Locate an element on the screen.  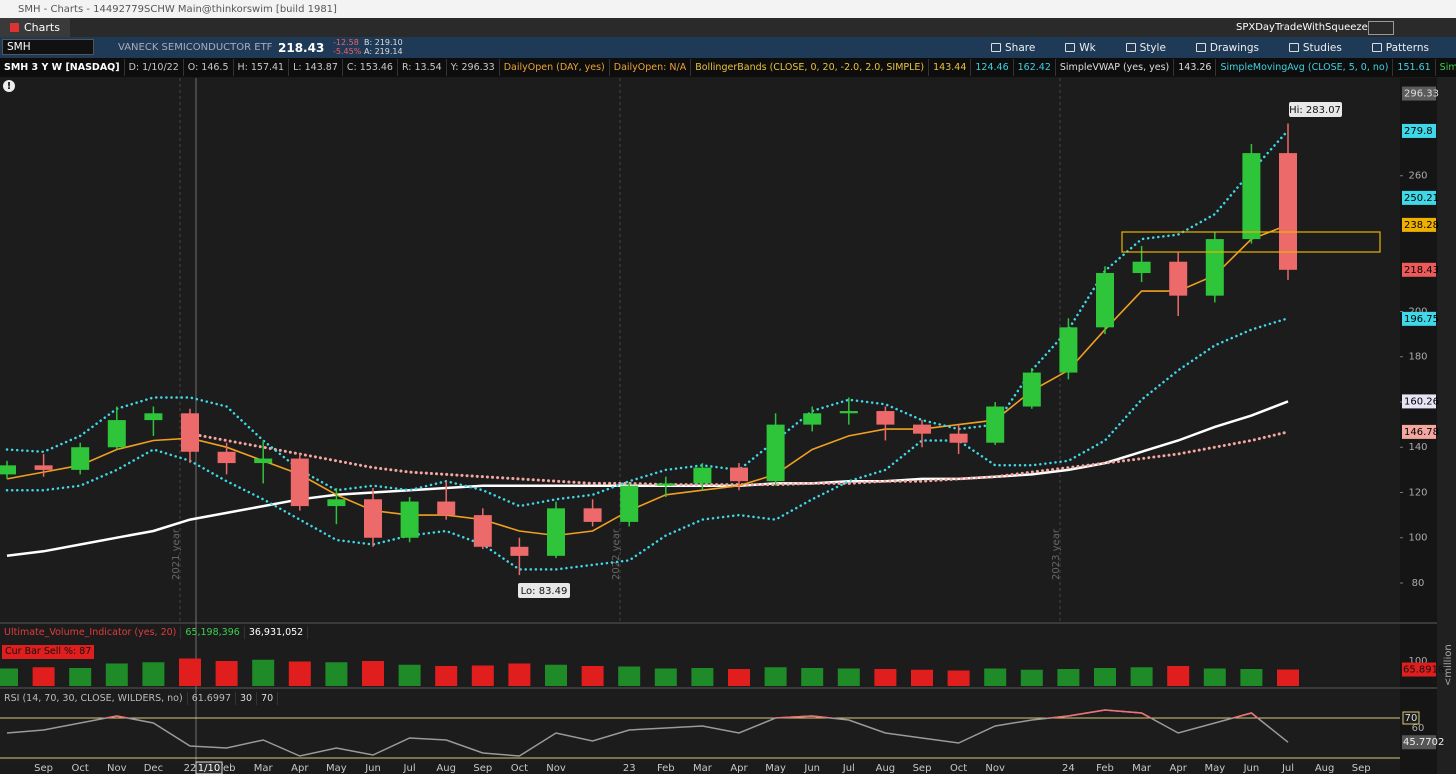
x-tick-label: Sep is located at coordinates (43, 768).